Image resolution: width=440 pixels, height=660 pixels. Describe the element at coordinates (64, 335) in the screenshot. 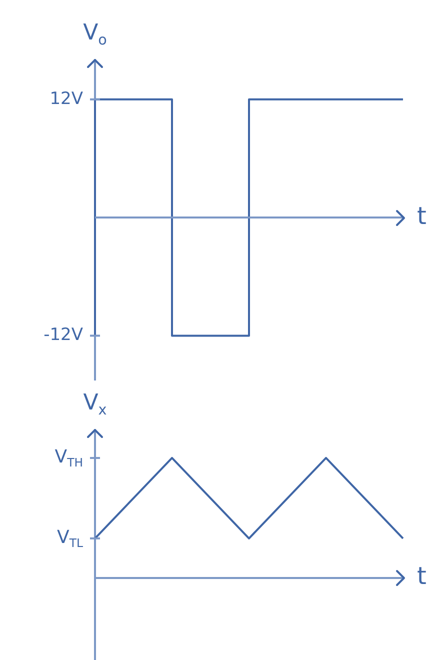

I see `y-tick-label: -12V` at that location.